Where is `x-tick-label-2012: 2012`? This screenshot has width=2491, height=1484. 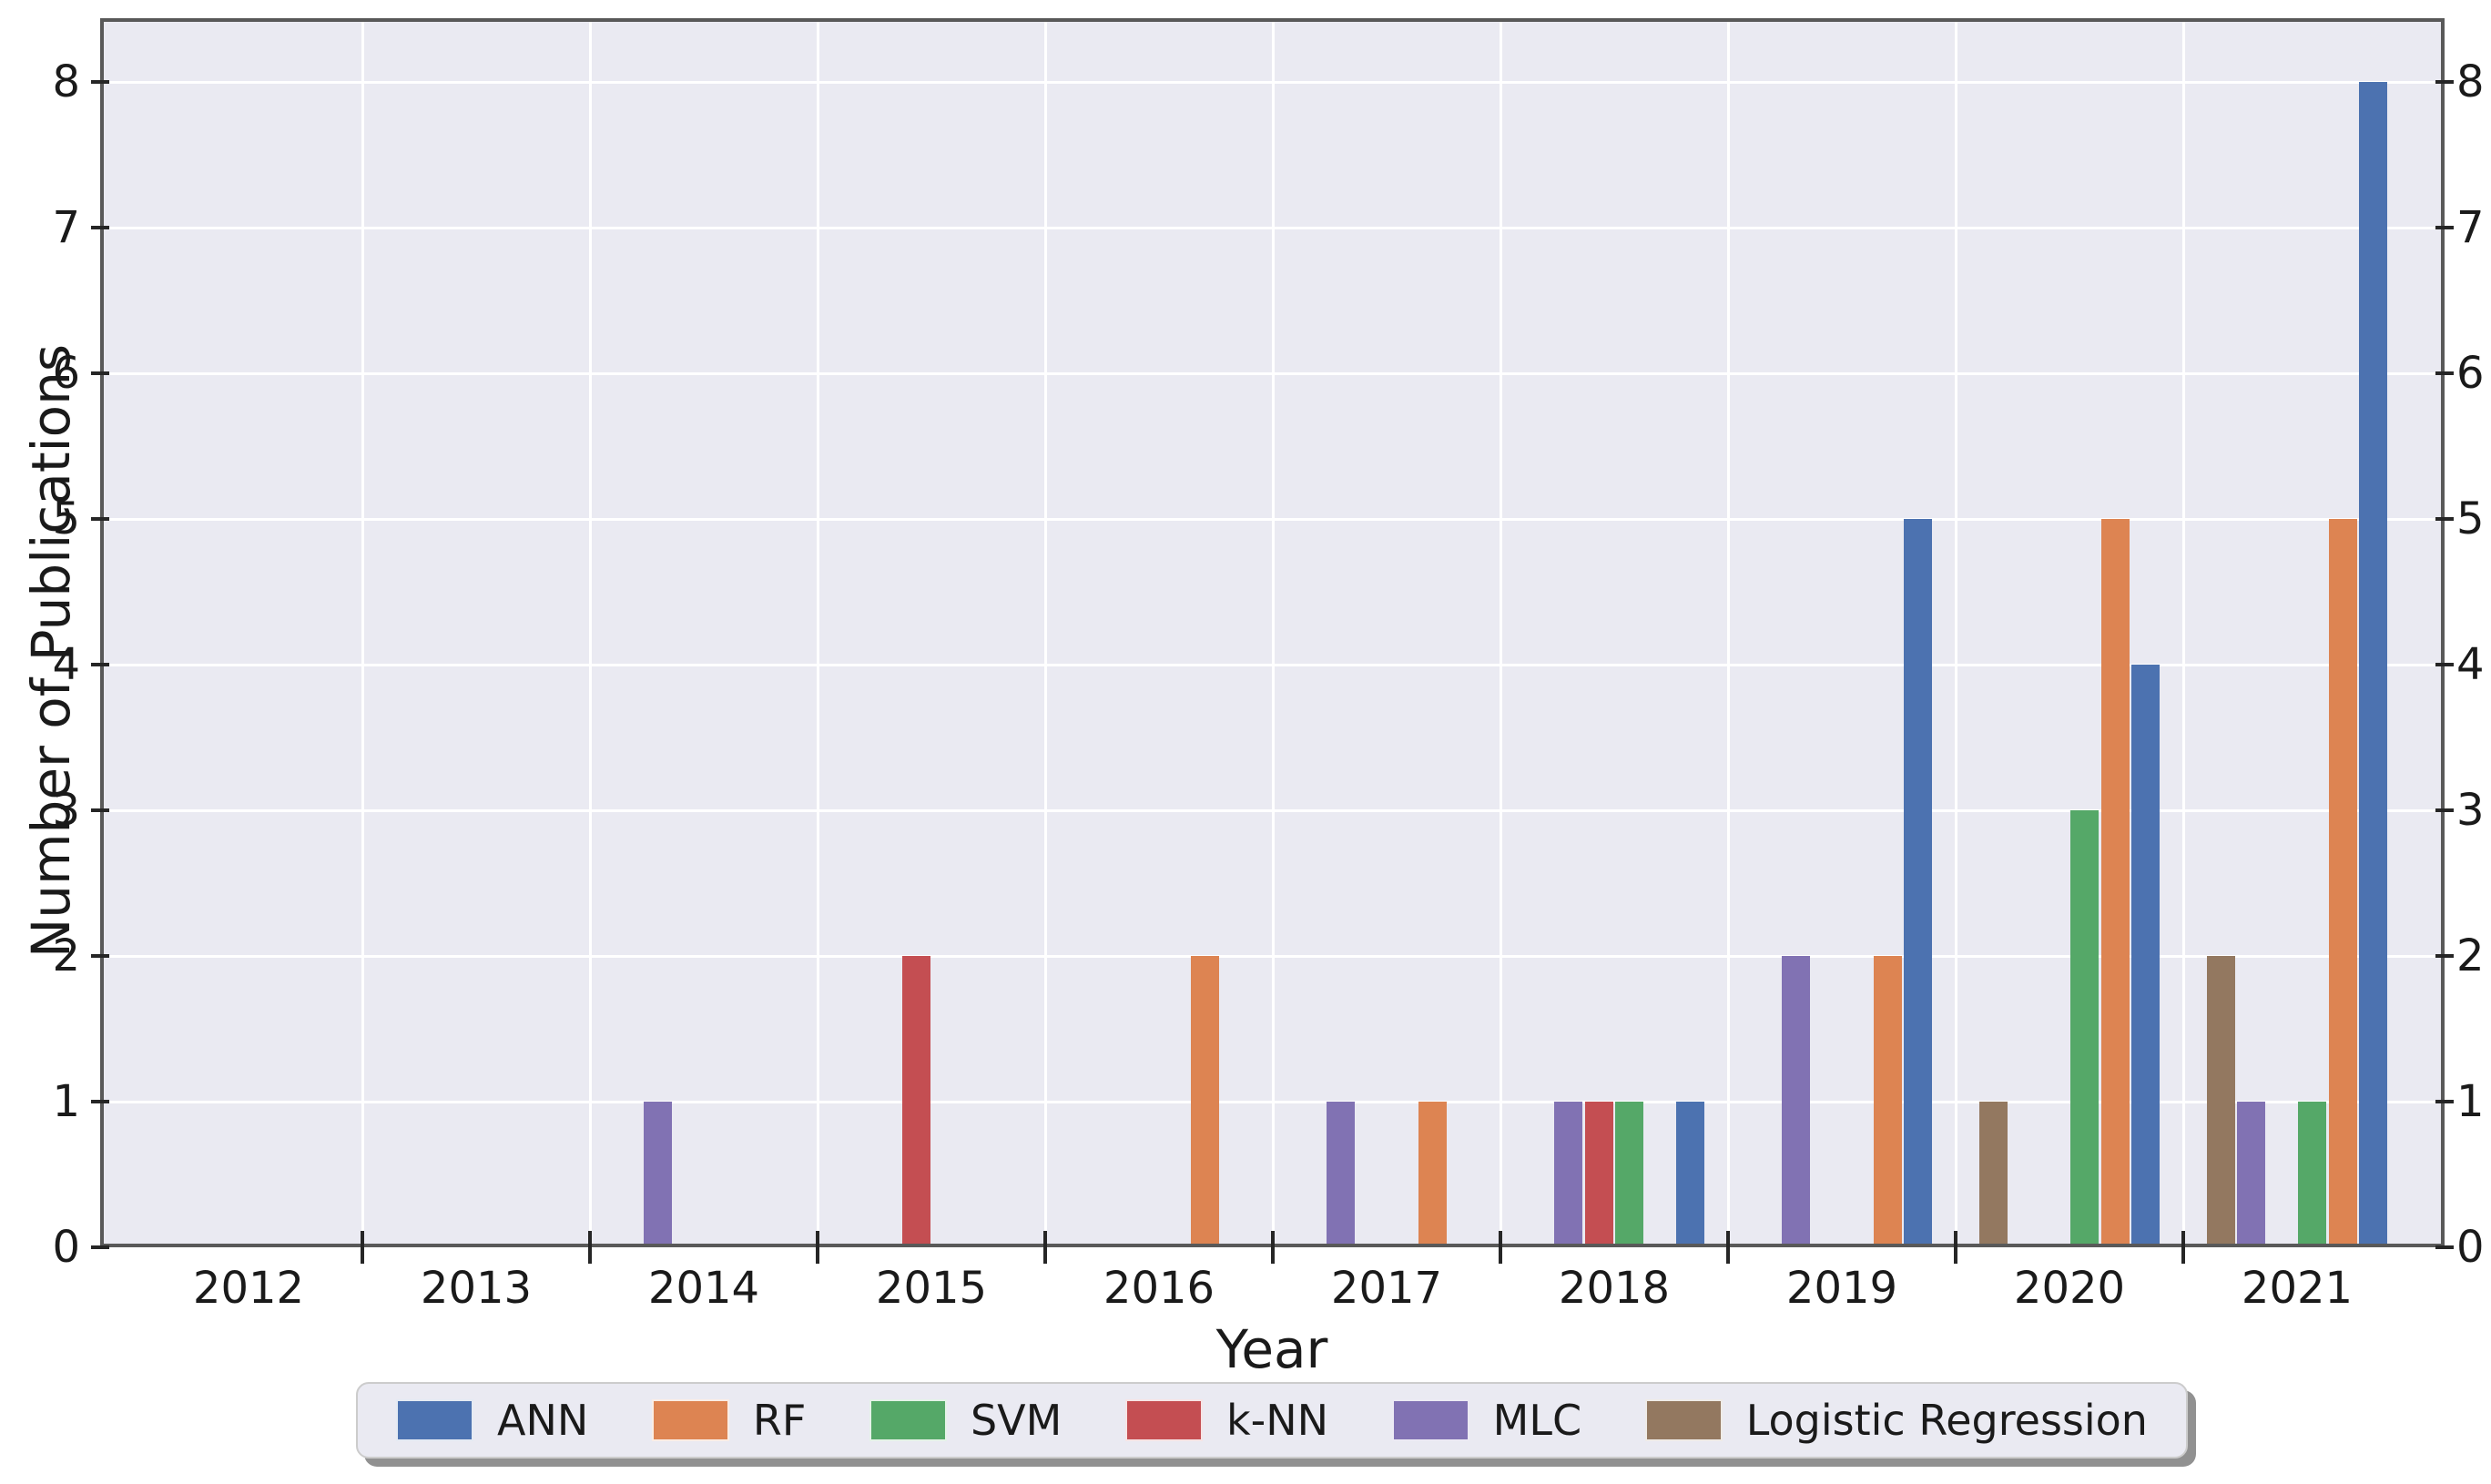 x-tick-label-2012: 2012 is located at coordinates (248, 1288).